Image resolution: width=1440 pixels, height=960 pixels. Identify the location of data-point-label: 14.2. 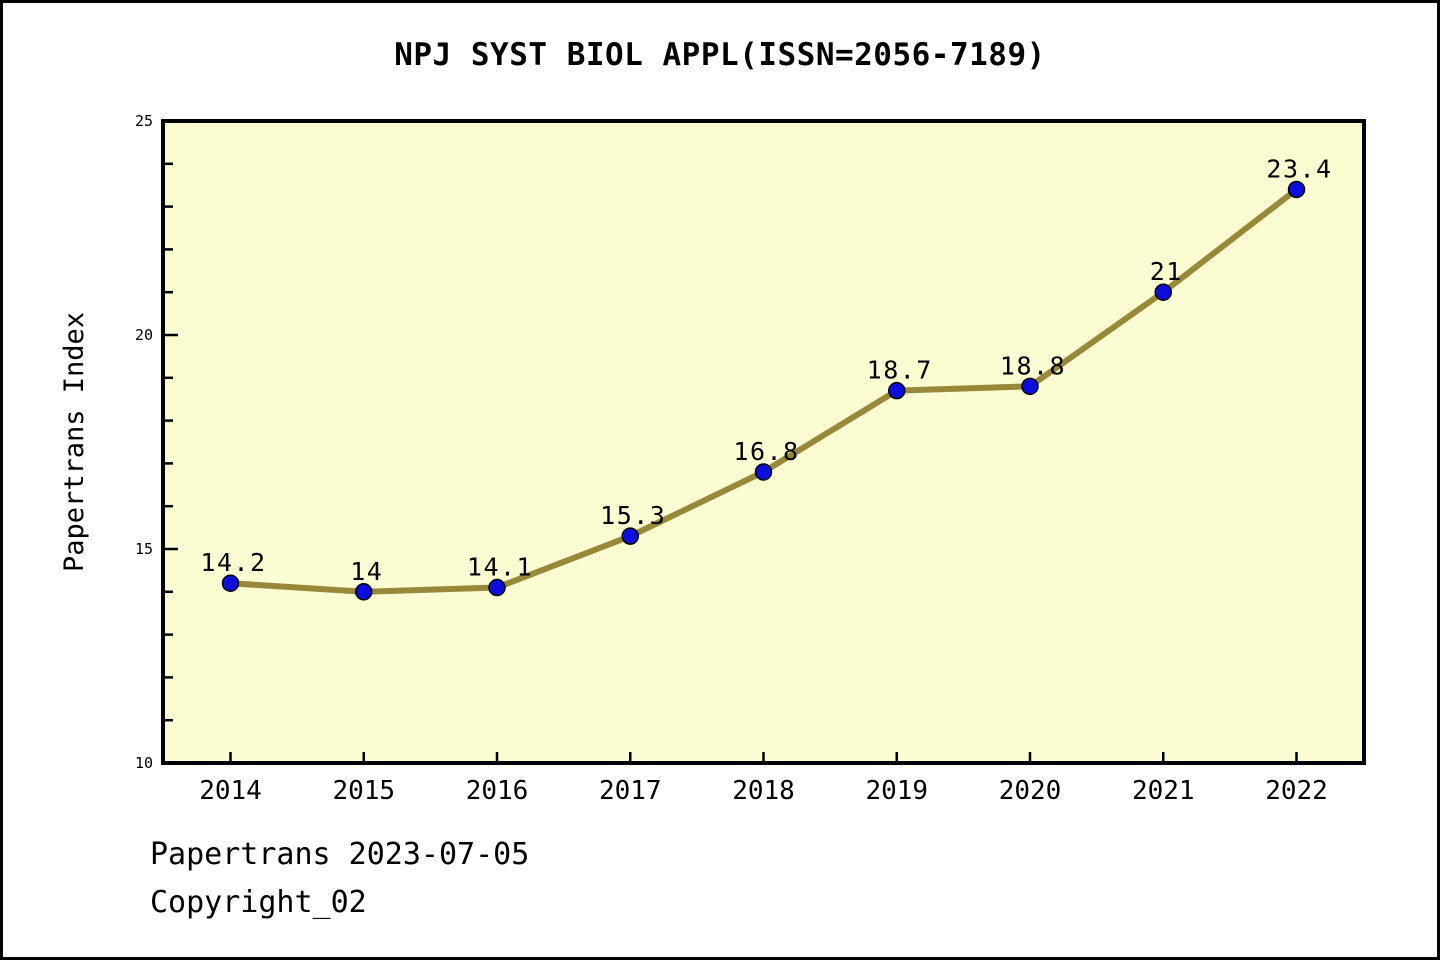
(233, 562).